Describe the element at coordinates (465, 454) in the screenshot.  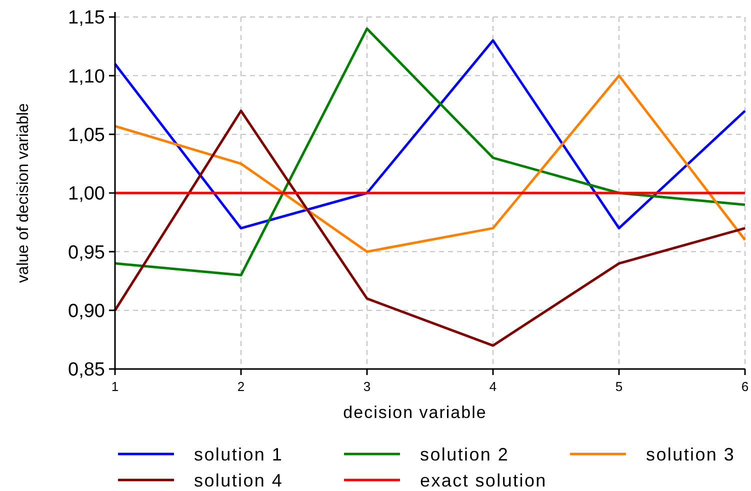
I see `legend-label: solution 2` at that location.